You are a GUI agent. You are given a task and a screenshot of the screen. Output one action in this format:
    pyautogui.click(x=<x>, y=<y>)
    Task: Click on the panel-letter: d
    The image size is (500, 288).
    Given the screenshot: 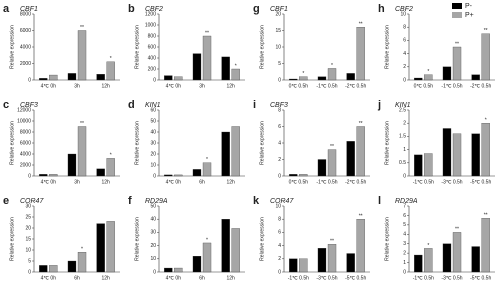 What is the action you would take?
    pyautogui.click(x=131, y=105)
    